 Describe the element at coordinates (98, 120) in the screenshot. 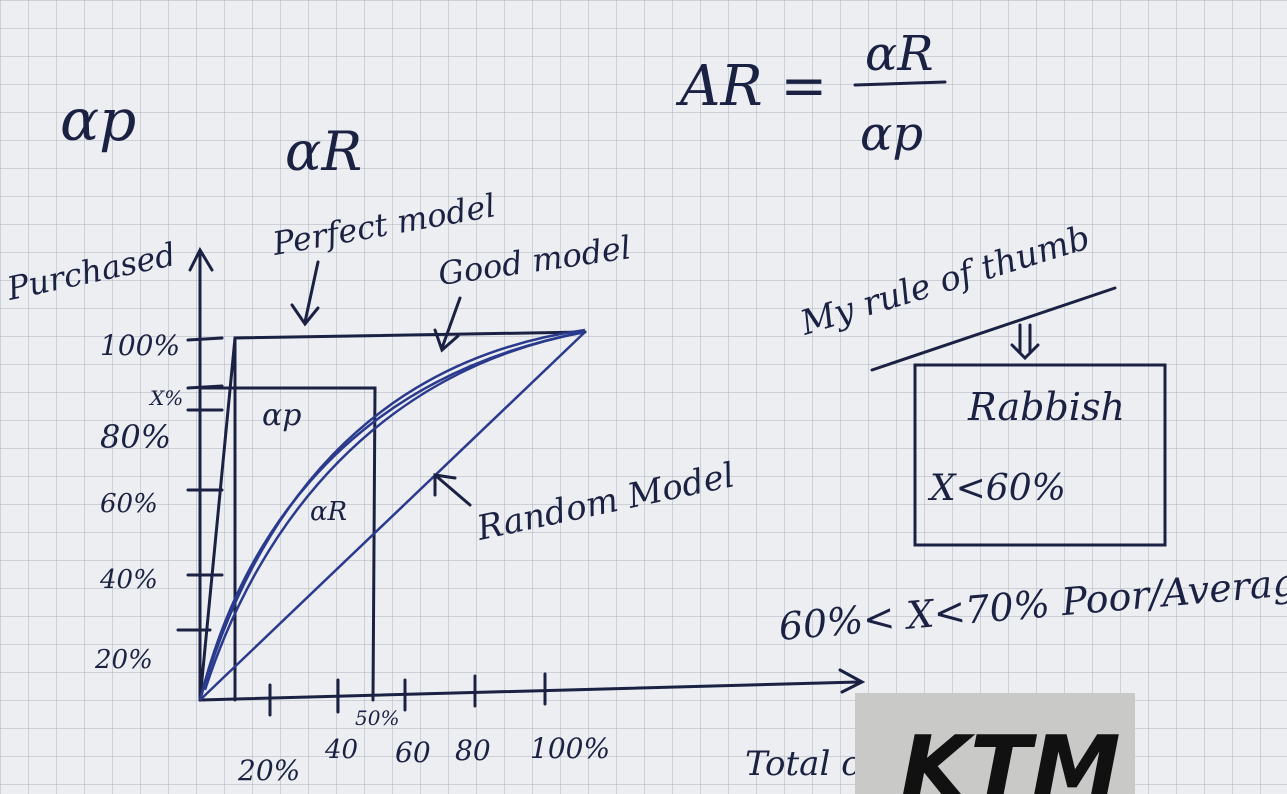

I see `symbol: αp` at that location.